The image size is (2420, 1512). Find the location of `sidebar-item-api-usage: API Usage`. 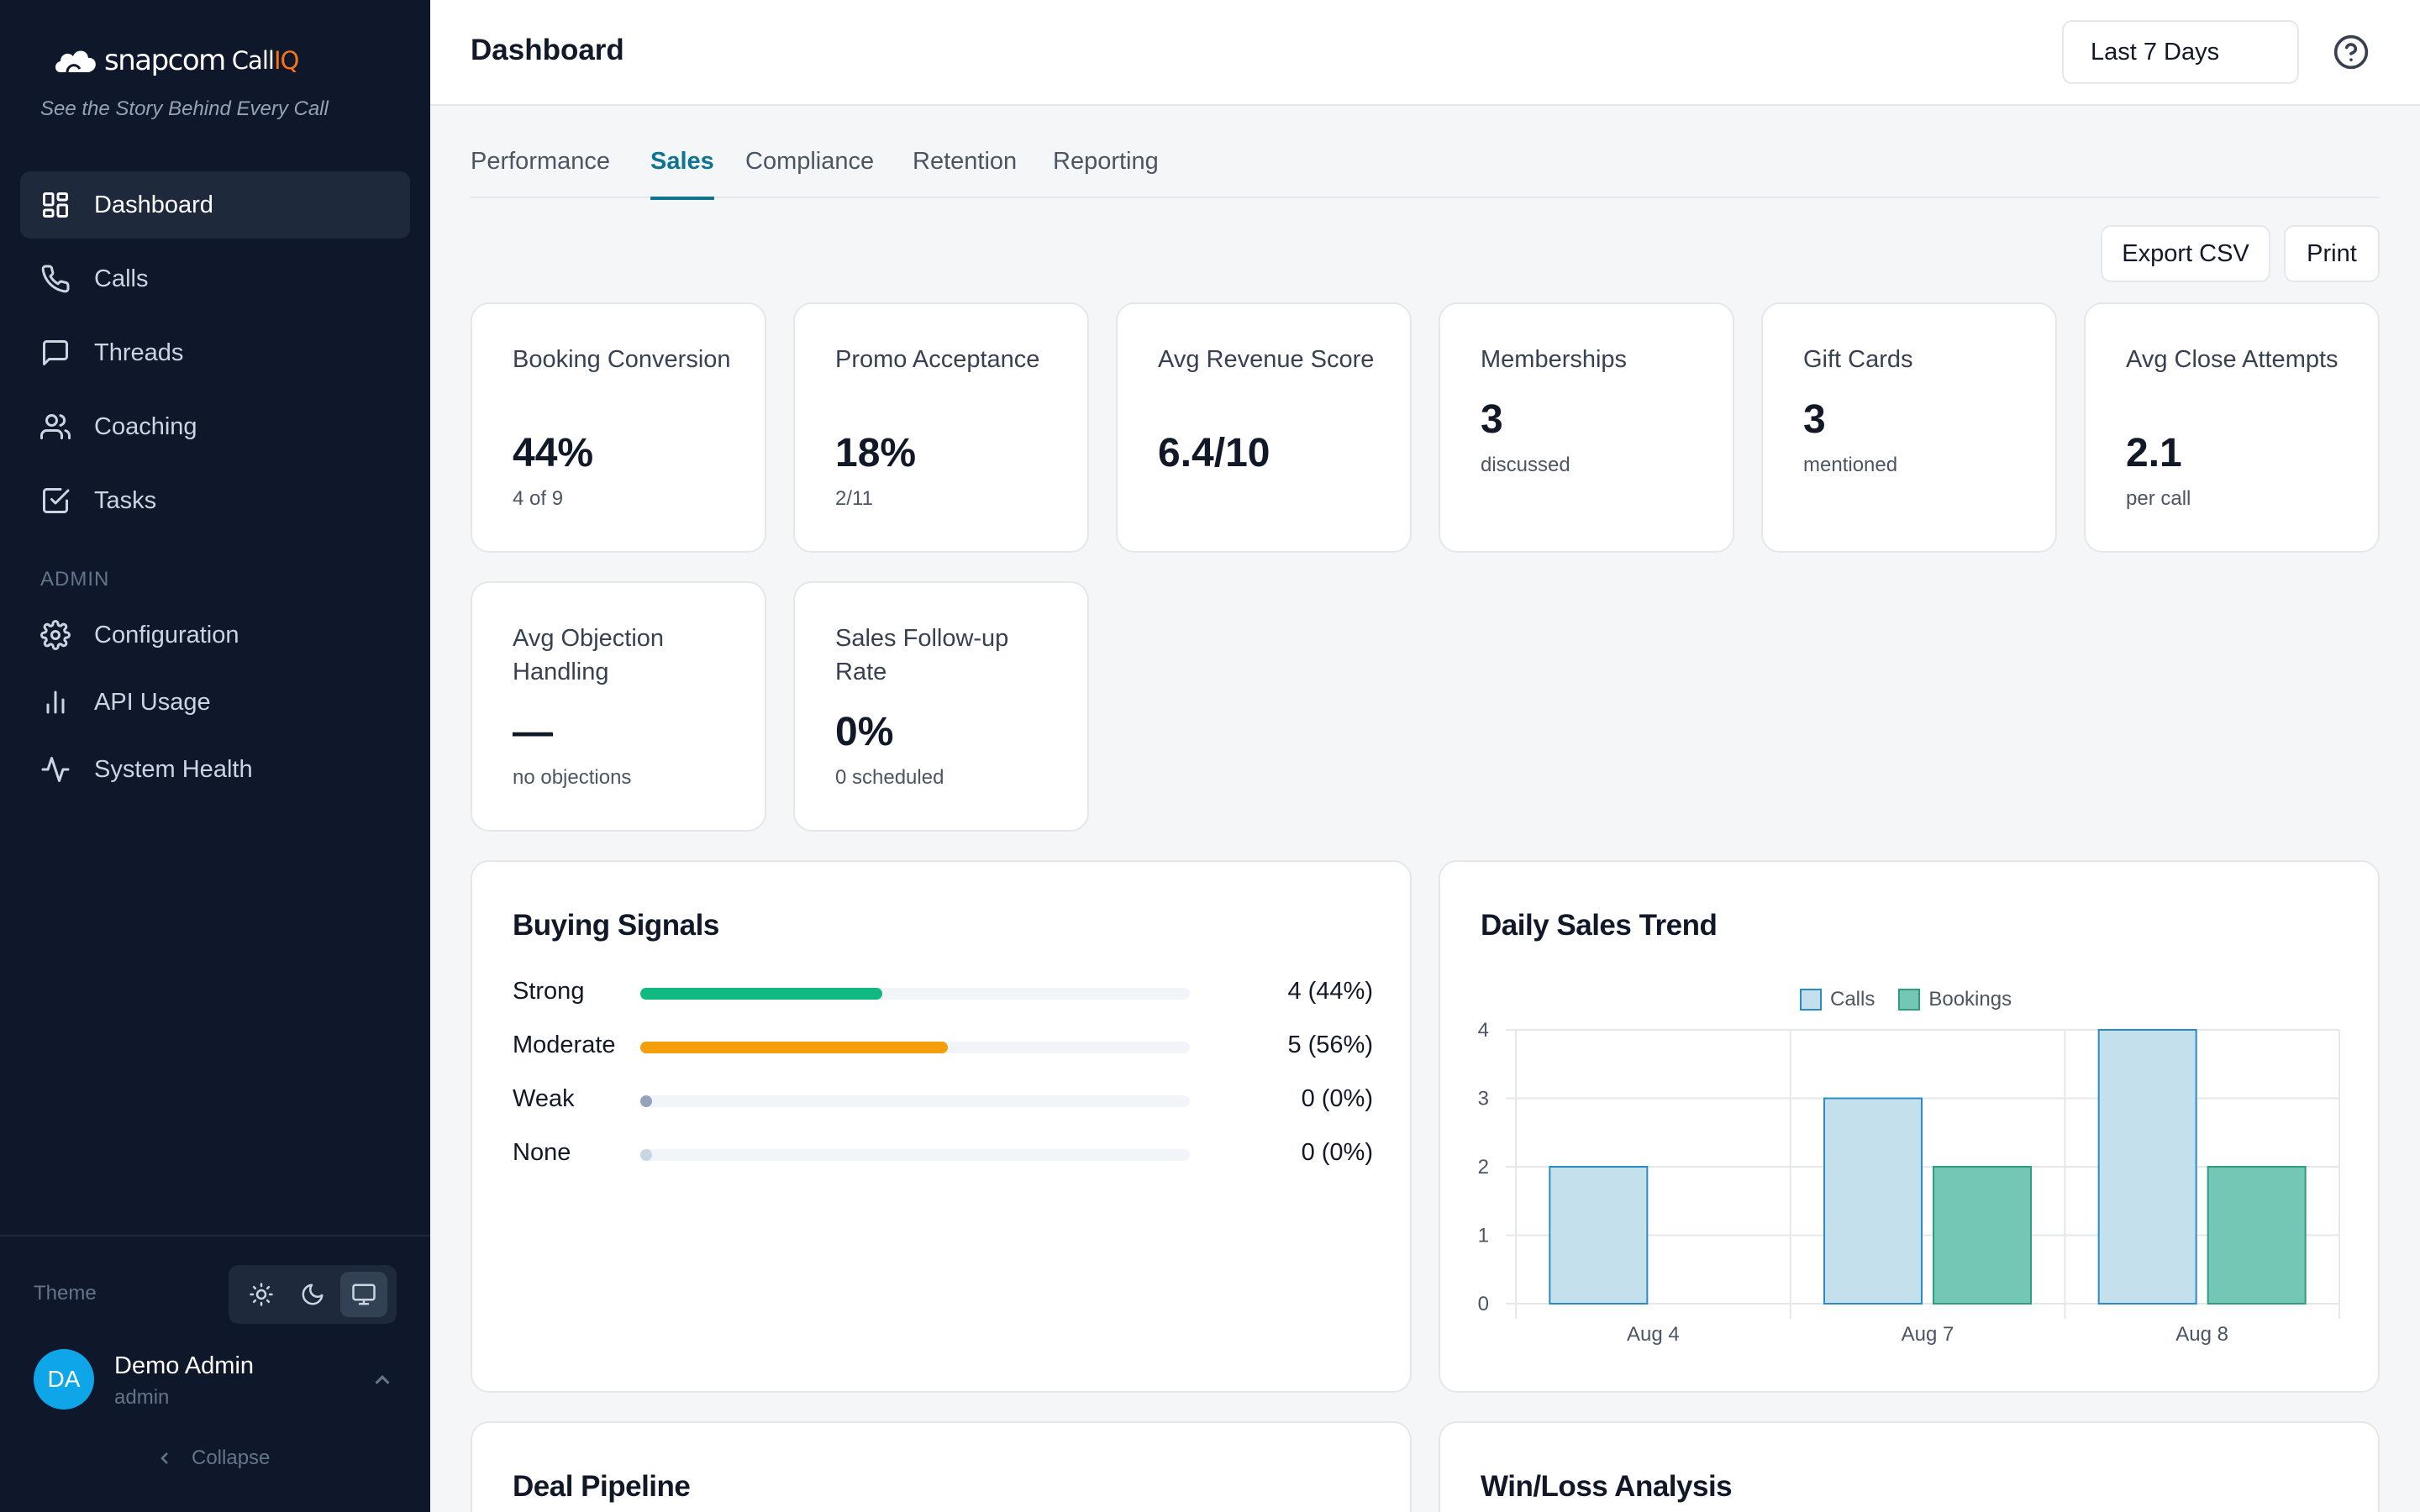

sidebar-item-api-usage: API Usage is located at coordinates (215, 702).